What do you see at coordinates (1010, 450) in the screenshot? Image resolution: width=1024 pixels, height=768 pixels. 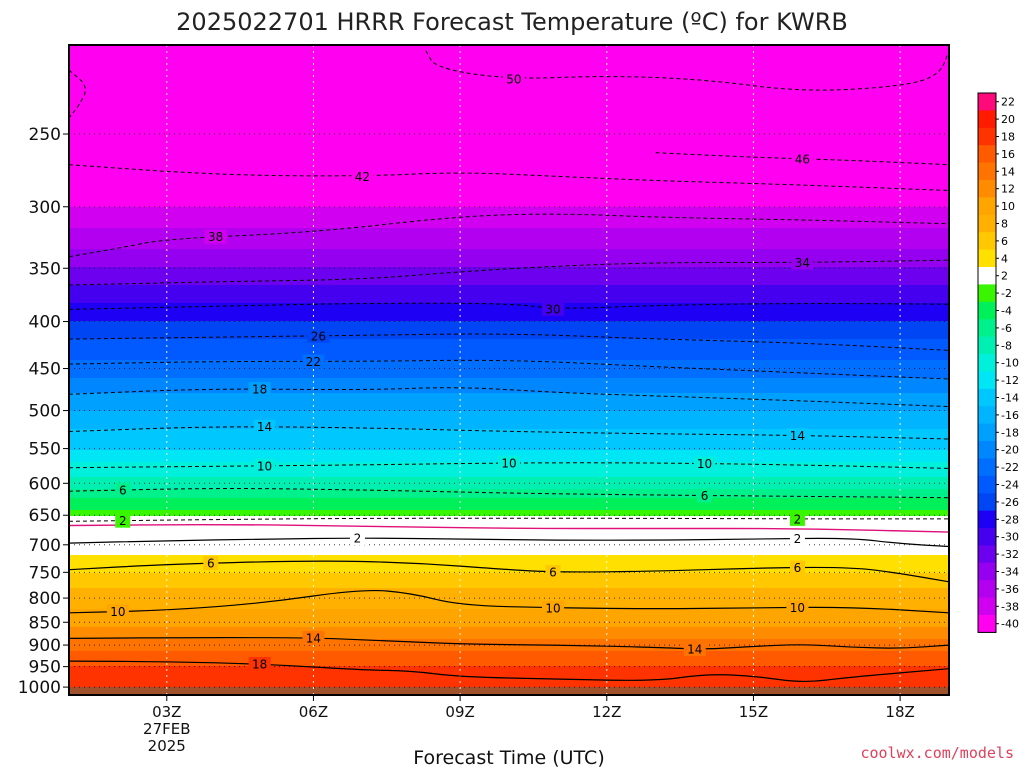 I see `colorbar-label--20: -20` at bounding box center [1010, 450].